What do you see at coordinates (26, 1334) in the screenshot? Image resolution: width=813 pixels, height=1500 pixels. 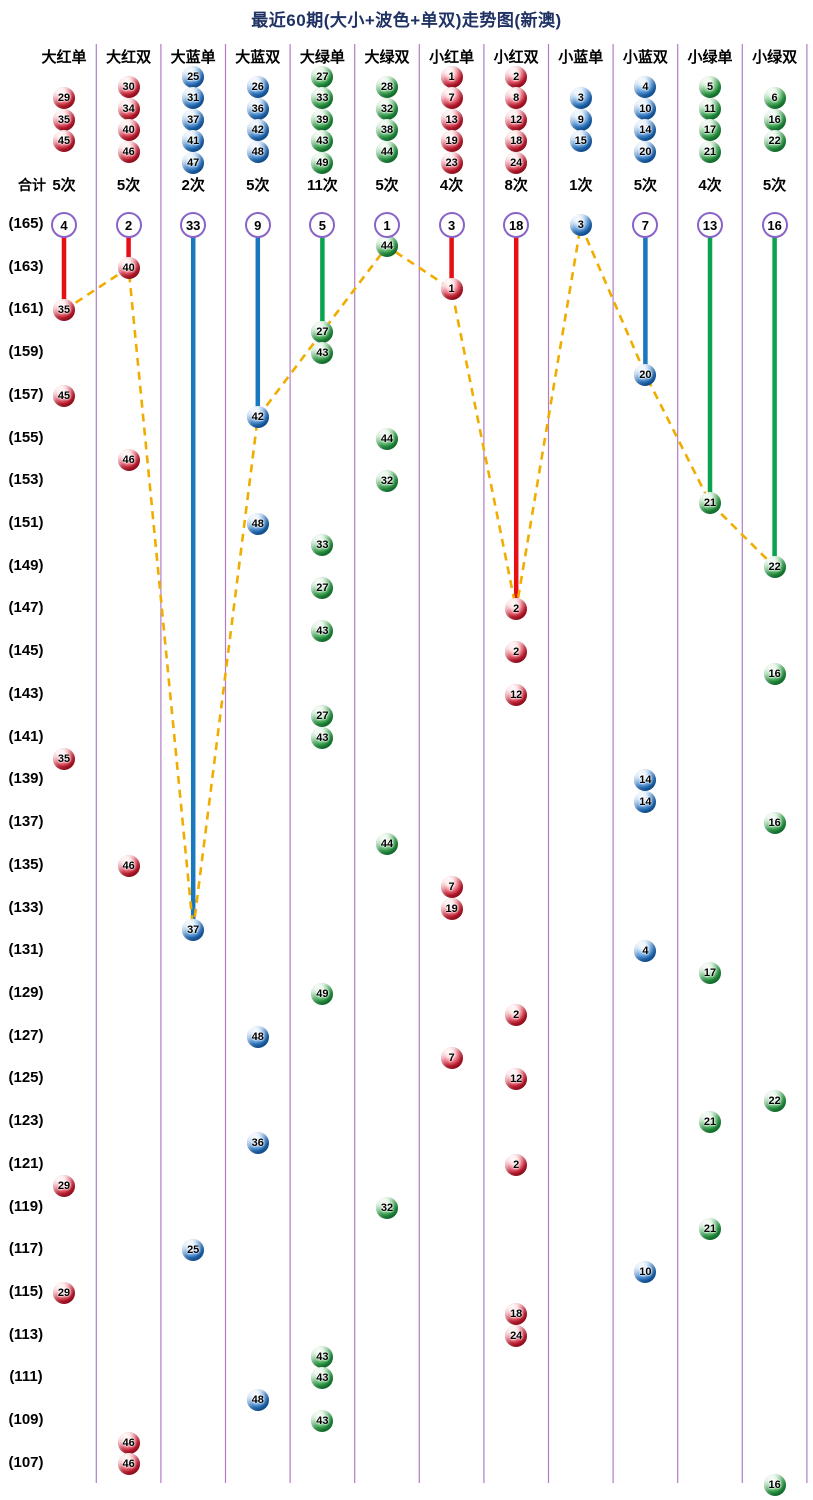 I see `row-label: (113)` at bounding box center [26, 1334].